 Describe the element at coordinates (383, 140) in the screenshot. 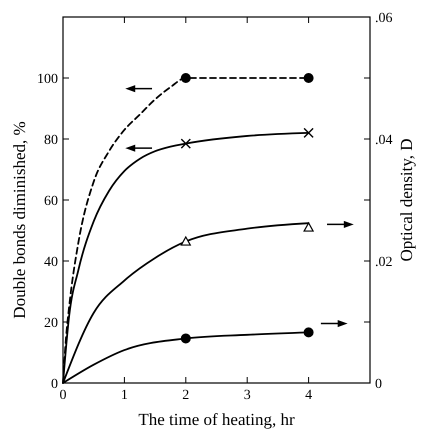

I see `y2-tick-label: .04` at that location.